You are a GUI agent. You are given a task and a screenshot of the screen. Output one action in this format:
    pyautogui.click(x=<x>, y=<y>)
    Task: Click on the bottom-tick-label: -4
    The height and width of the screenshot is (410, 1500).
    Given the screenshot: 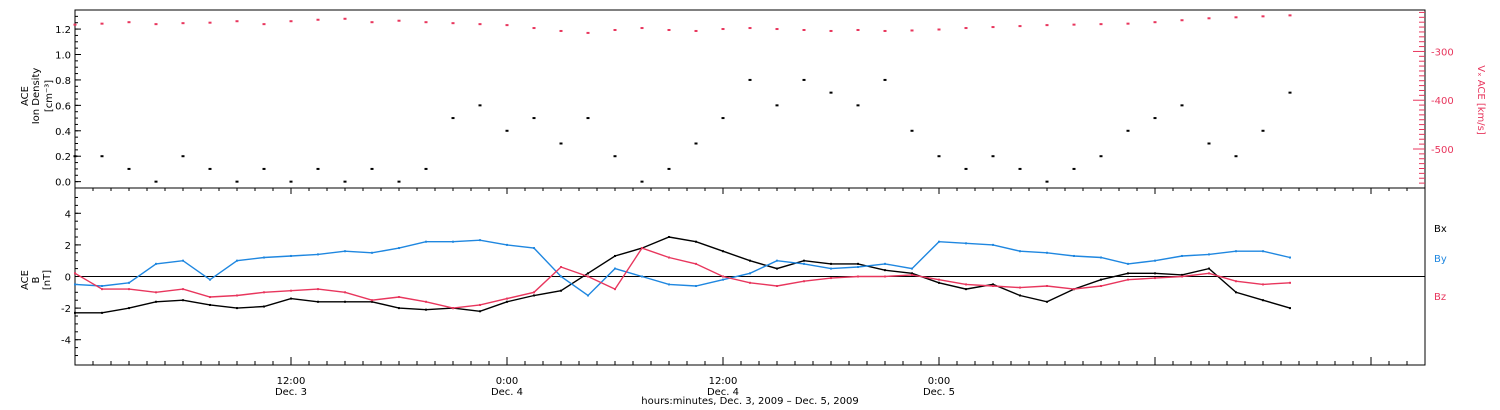 What is the action you would take?
    pyautogui.click(x=66, y=341)
    